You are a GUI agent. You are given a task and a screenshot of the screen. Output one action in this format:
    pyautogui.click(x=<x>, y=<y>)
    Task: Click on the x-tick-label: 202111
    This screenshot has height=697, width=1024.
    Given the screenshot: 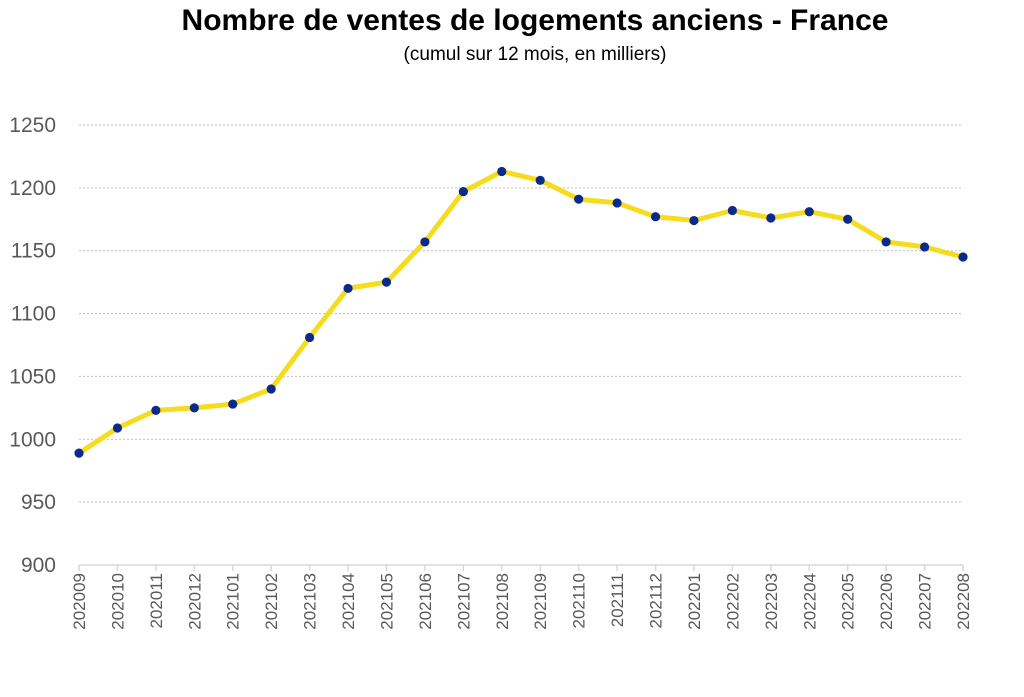 What is the action you would take?
    pyautogui.click(x=617, y=600)
    